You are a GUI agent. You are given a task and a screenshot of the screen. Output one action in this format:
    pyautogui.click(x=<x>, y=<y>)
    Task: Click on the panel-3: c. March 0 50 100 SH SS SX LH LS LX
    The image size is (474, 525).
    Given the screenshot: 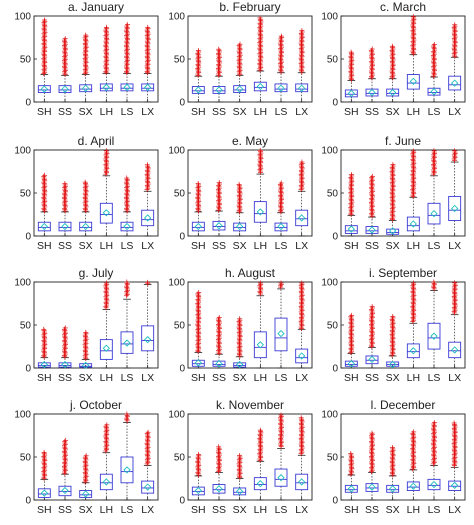 What is the action you would take?
    pyautogui.click(x=393, y=59)
    